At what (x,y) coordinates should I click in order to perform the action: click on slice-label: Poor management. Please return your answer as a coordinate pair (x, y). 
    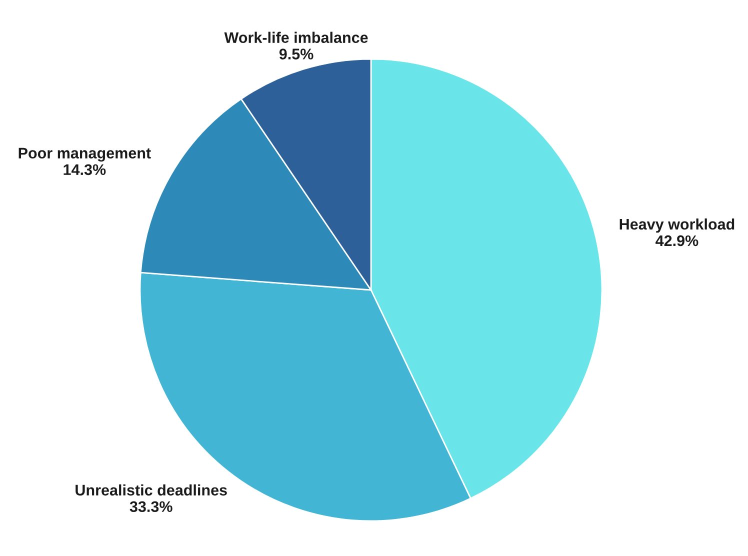
    Looking at the image, I should click on (84, 155).